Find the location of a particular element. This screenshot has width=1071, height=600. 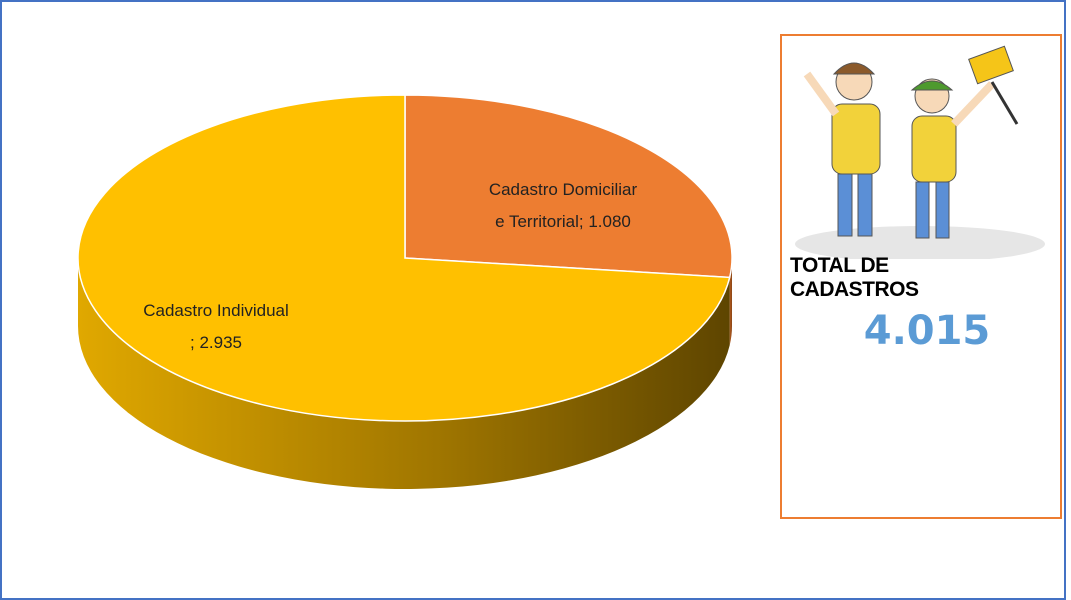

label-value: 2.935 is located at coordinates (220, 342).